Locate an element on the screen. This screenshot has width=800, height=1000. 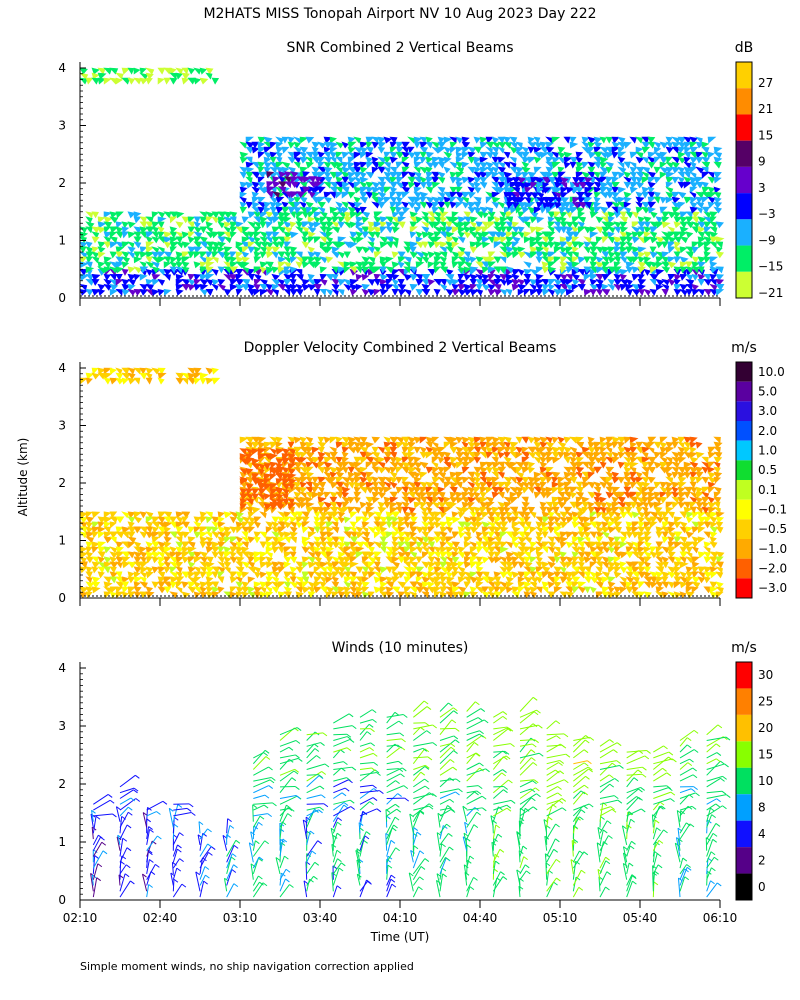
colorbar-label: 21 is located at coordinates (765, 109).